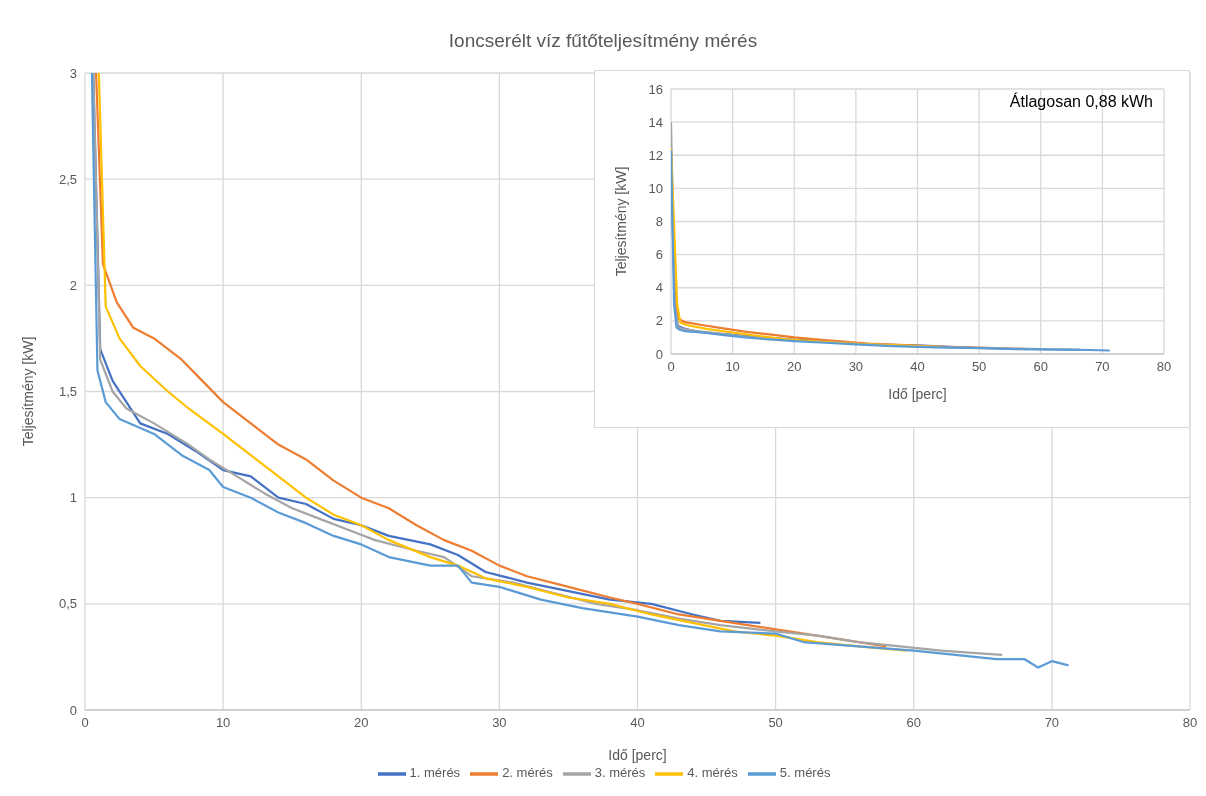 This screenshot has height=796, width=1206. What do you see at coordinates (73, 73) in the screenshot?
I see `y-tick-label: 3` at bounding box center [73, 73].